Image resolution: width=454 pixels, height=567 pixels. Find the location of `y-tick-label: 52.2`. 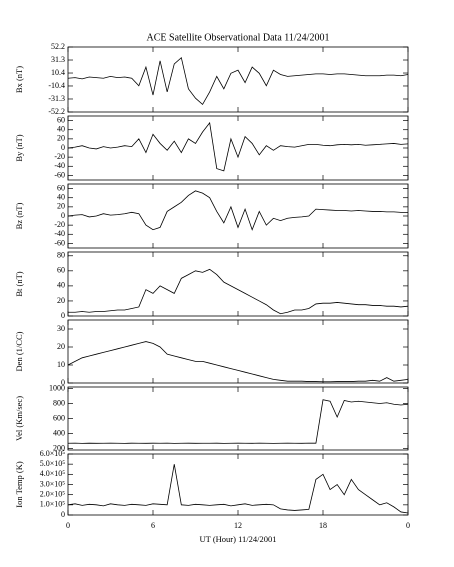

y-tick-label: 52.2 is located at coordinates (58, 46).